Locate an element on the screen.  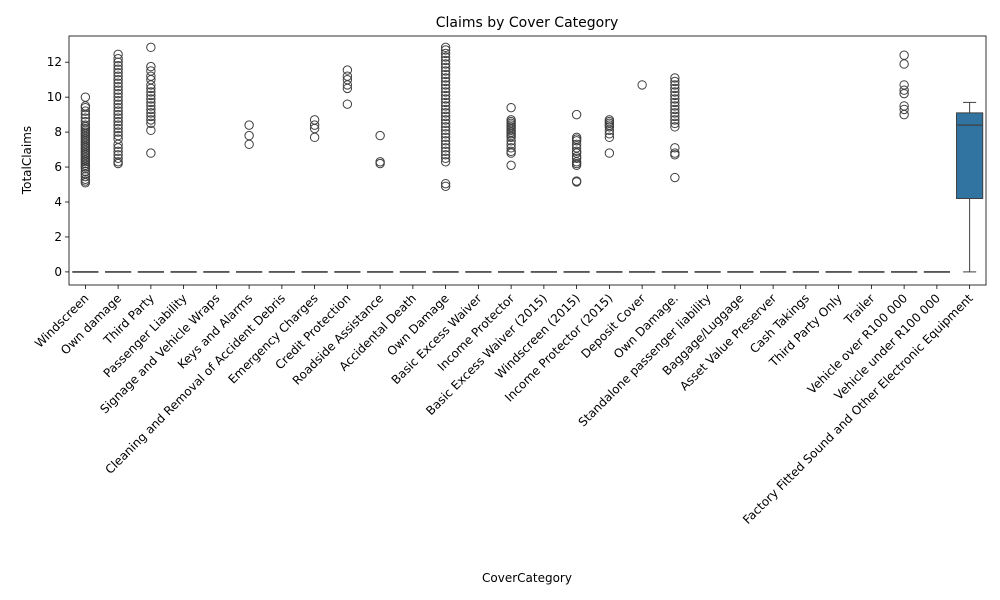
y-tick-label: 12 is located at coordinates (54, 62).